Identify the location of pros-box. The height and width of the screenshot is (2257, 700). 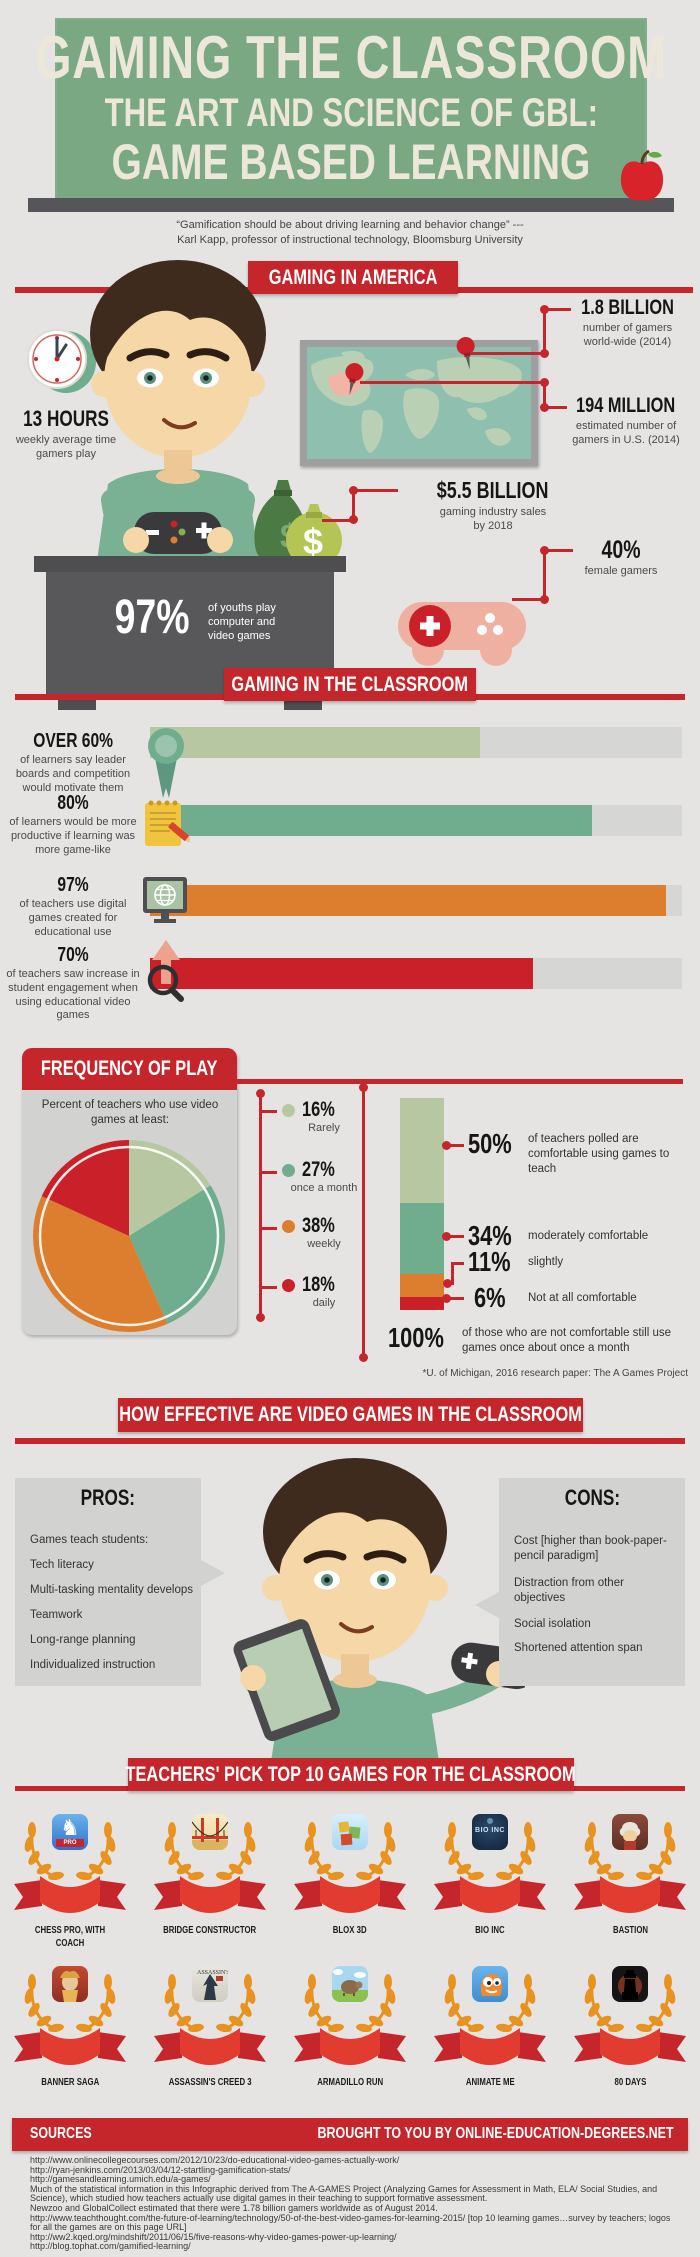
(108, 1582).